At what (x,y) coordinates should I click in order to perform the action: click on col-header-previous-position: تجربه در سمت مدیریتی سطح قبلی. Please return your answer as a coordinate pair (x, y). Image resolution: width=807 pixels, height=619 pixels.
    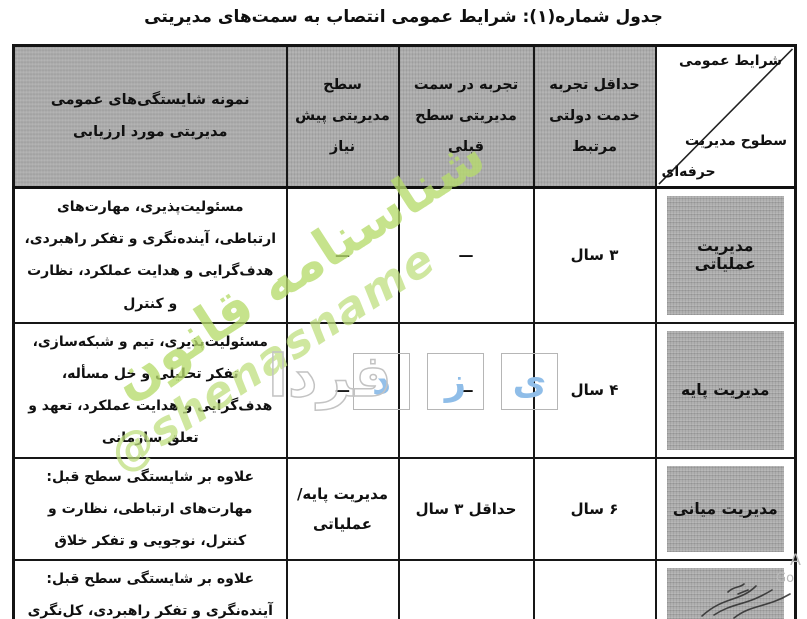
    Looking at the image, I should click on (466, 116).